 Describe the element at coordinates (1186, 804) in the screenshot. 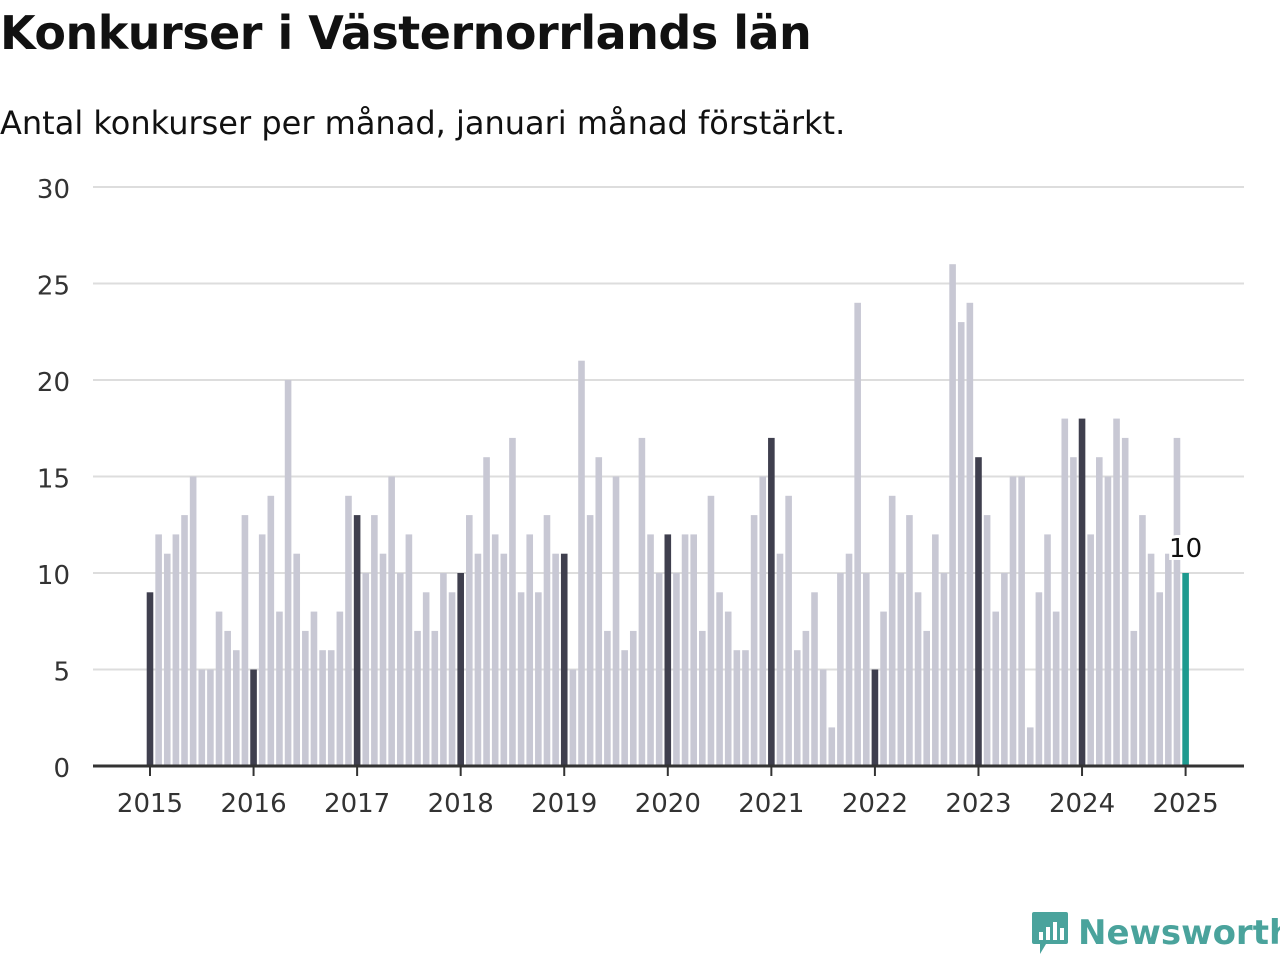

I see `x-tick-label: 2025` at that location.